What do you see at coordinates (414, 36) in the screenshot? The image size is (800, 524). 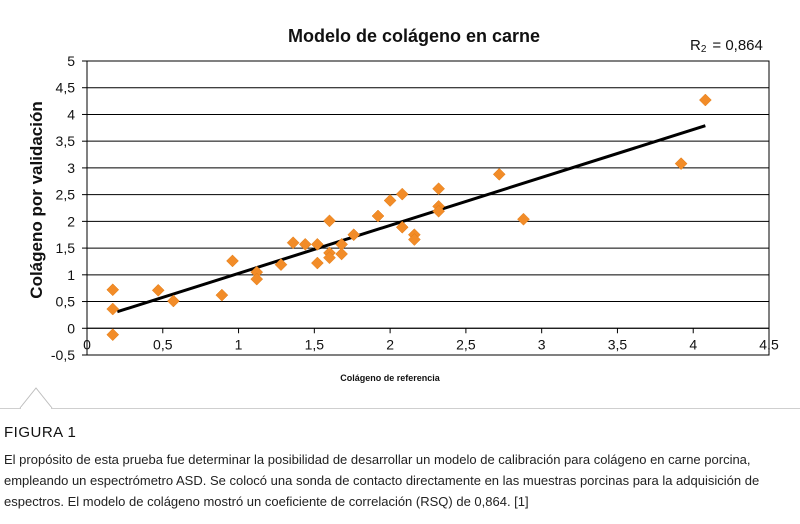 I see `chart-title: Modelo de colágeno en carne` at bounding box center [414, 36].